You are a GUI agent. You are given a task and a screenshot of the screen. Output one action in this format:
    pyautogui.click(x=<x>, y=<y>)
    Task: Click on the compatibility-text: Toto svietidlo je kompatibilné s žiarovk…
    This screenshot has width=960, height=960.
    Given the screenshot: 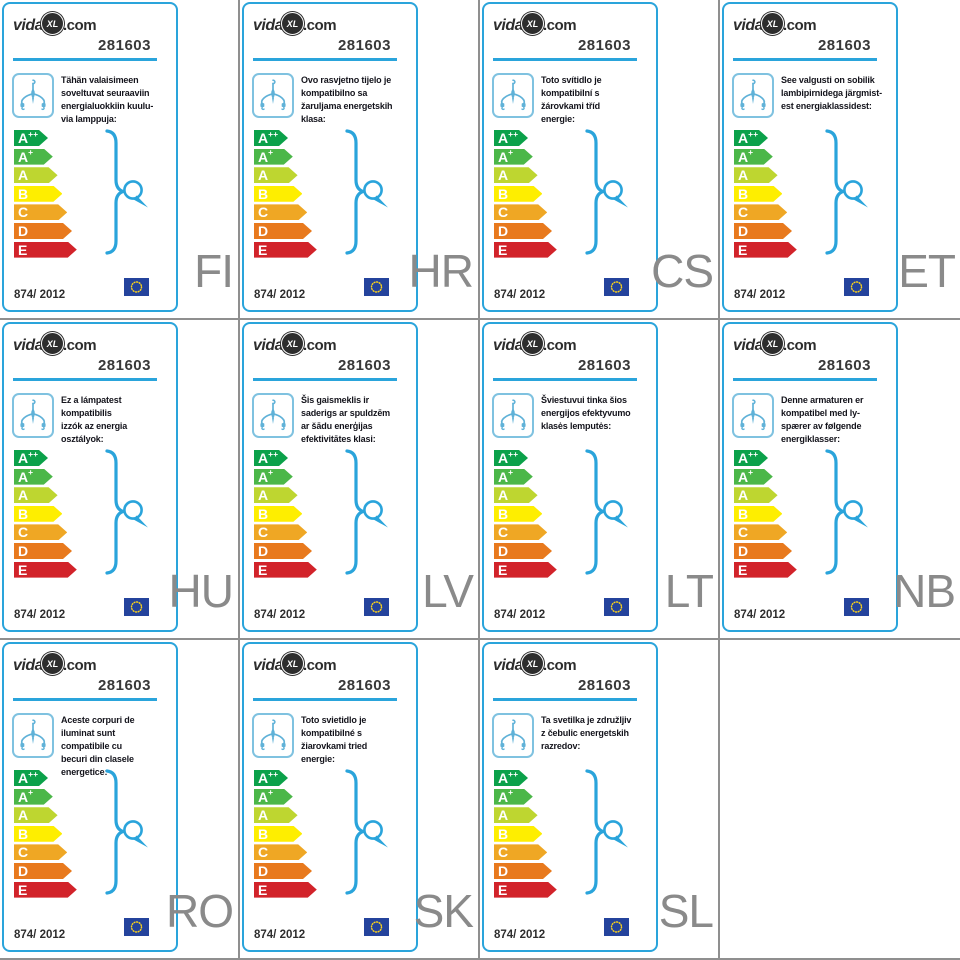 What is the action you would take?
    pyautogui.click(x=334, y=739)
    